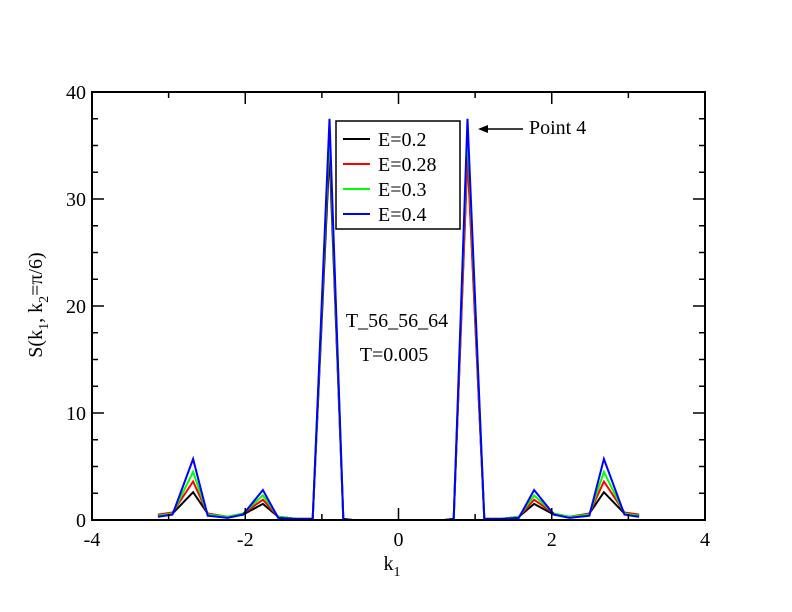  Describe the element at coordinates (500, 129) in the screenshot. I see `point4-arrow` at that location.